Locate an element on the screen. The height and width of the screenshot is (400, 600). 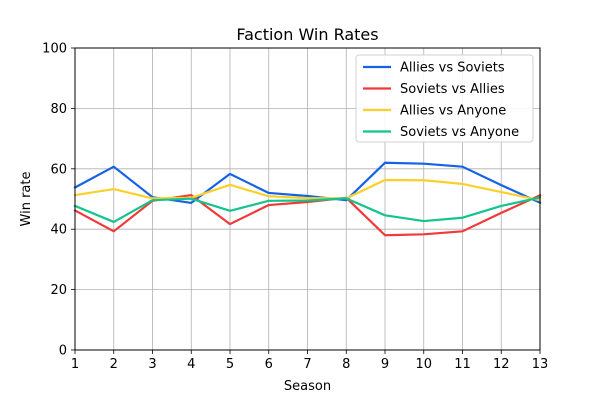
x-axis-label: Season is located at coordinates (307, 386).